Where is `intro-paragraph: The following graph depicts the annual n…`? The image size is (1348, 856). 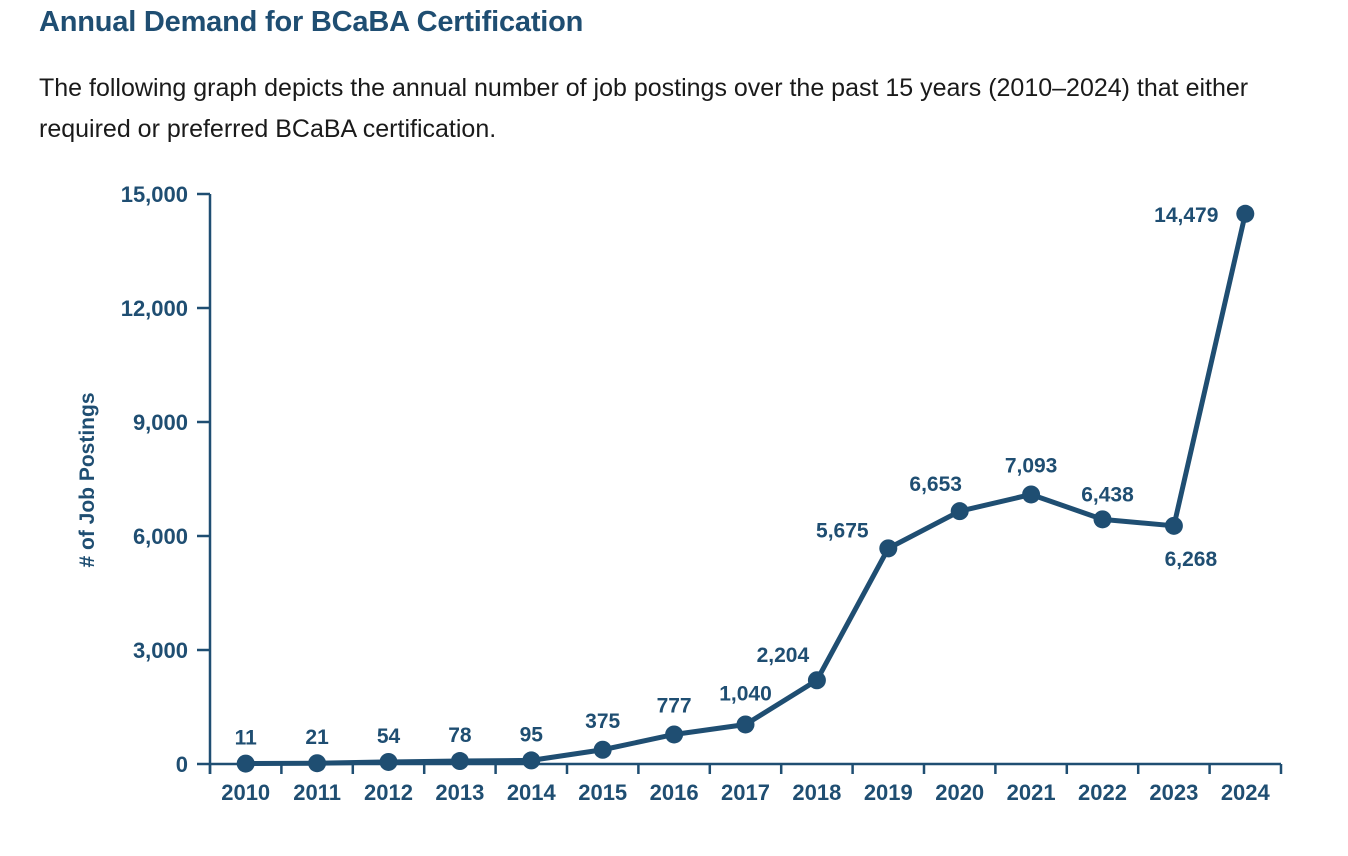
intro-paragraph: The following graph depicts the annual n… is located at coordinates (644, 108).